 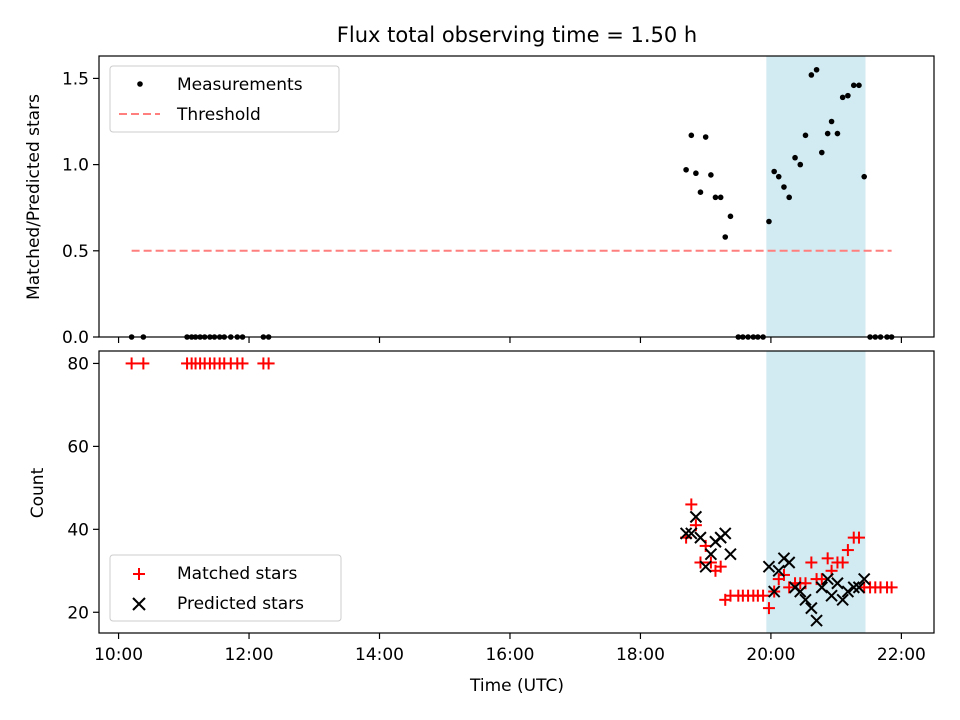 What do you see at coordinates (770, 655) in the screenshot?
I see `x-tick-label: 20:00` at bounding box center [770, 655].